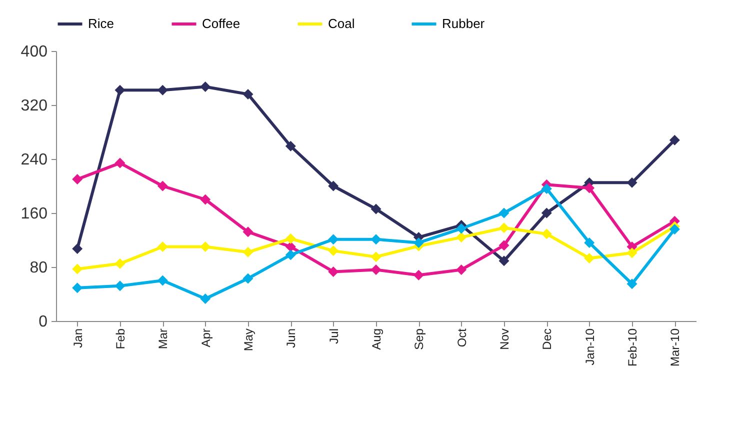 Image resolution: width=732 pixels, height=421 pixels. I want to click on x-tick-label: Apr, so click(205, 338).